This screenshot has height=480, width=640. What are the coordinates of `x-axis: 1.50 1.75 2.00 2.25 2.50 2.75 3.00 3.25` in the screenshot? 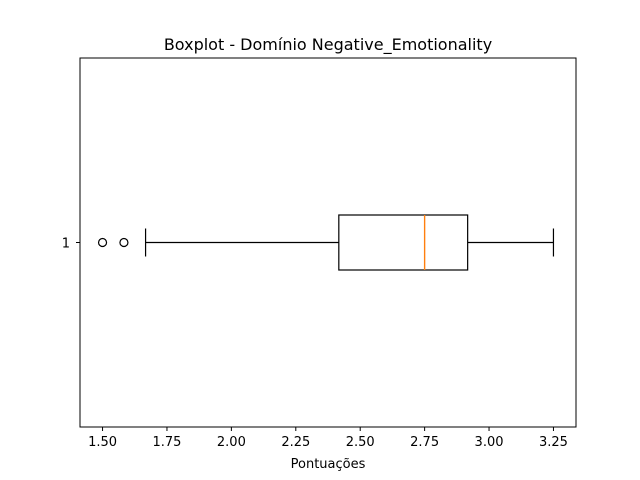 It's located at (328, 438).